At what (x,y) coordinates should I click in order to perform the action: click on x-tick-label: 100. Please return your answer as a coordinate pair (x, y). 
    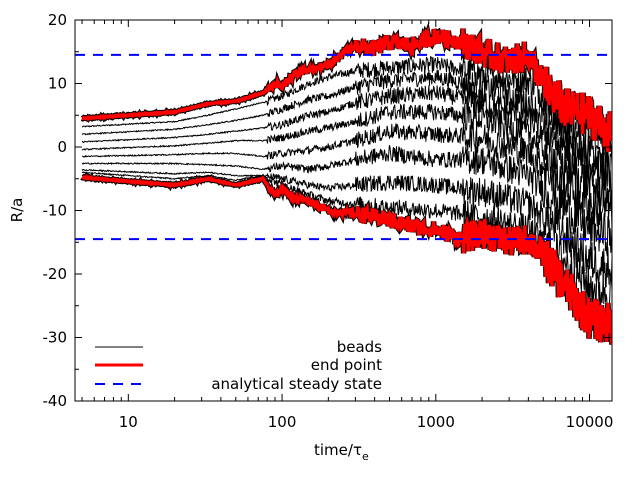
    Looking at the image, I should click on (282, 422).